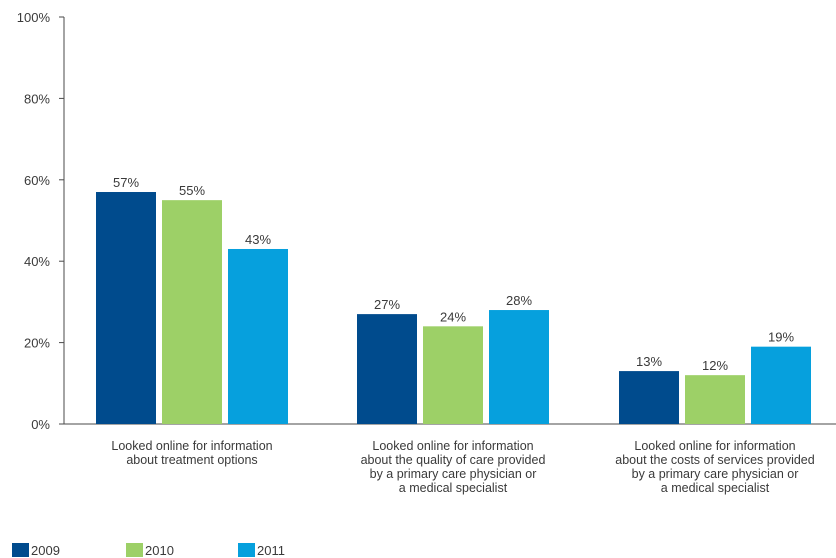  What do you see at coordinates (781, 337) in the screenshot?
I see `data-label: 19%` at bounding box center [781, 337].